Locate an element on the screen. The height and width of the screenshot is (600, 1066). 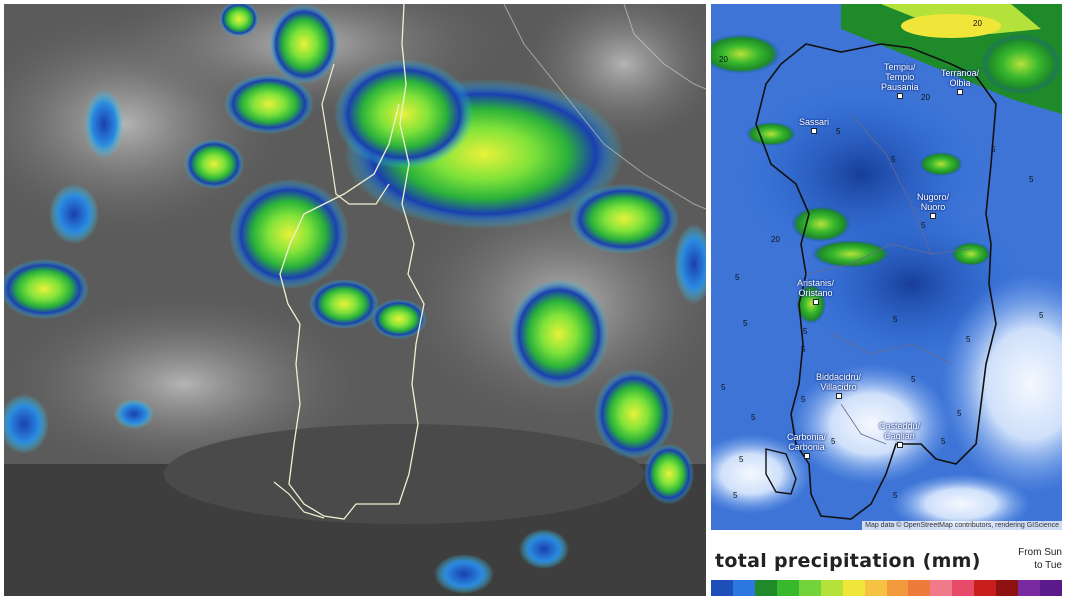
city-sassari: Sassari is located at coordinates (814, 125).